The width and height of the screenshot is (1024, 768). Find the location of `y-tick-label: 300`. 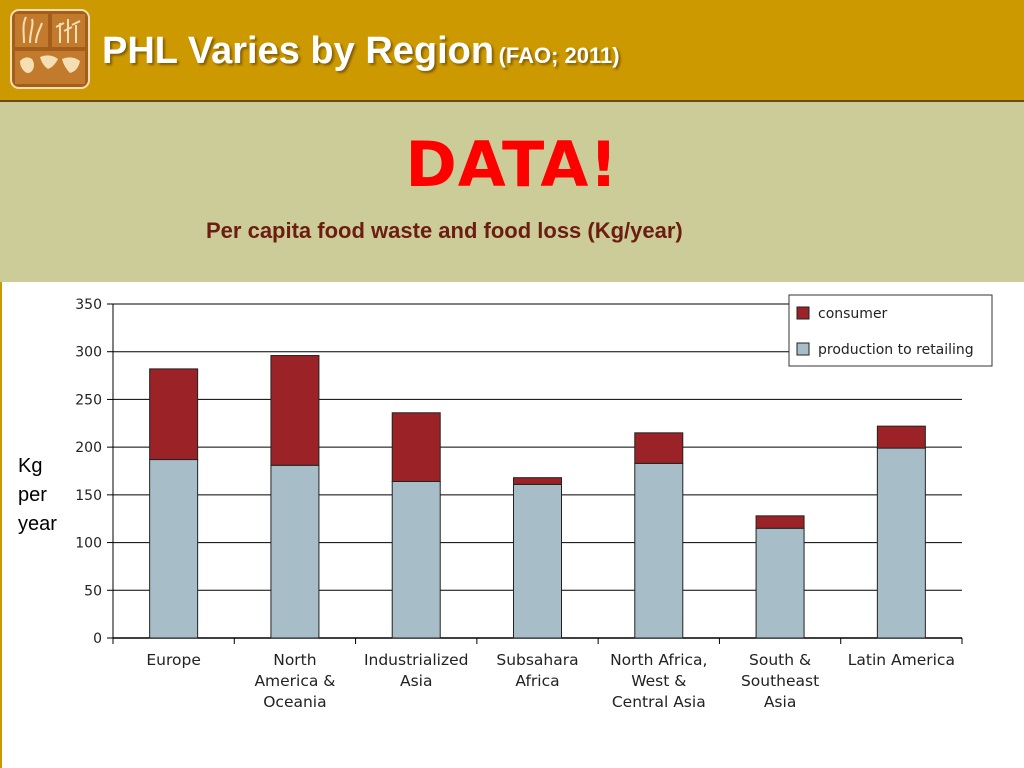

y-tick-label: 300 is located at coordinates (88, 353).